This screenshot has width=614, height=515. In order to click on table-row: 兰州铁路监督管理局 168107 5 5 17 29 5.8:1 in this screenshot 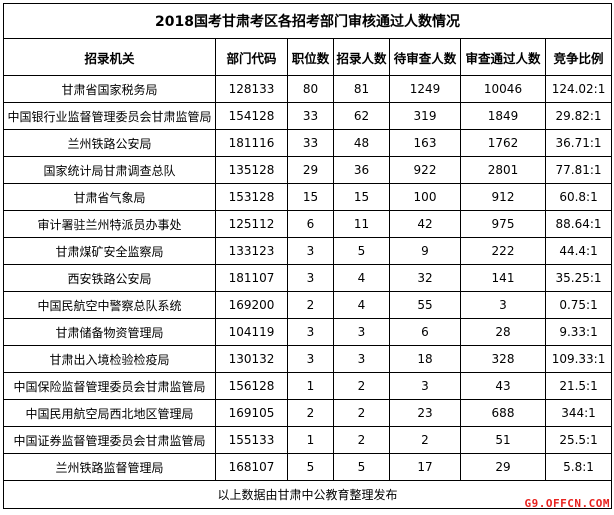, I will do `click(308, 467)`.